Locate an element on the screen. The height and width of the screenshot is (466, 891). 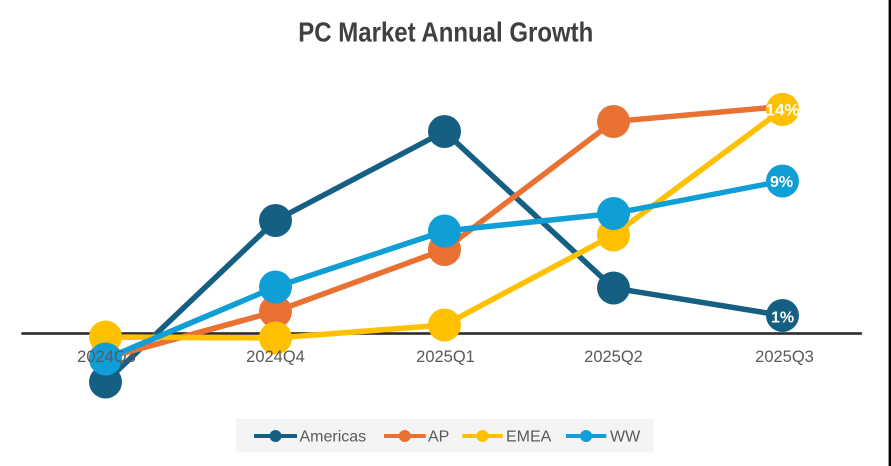
svg-text: EMEA is located at coordinates (529, 437).